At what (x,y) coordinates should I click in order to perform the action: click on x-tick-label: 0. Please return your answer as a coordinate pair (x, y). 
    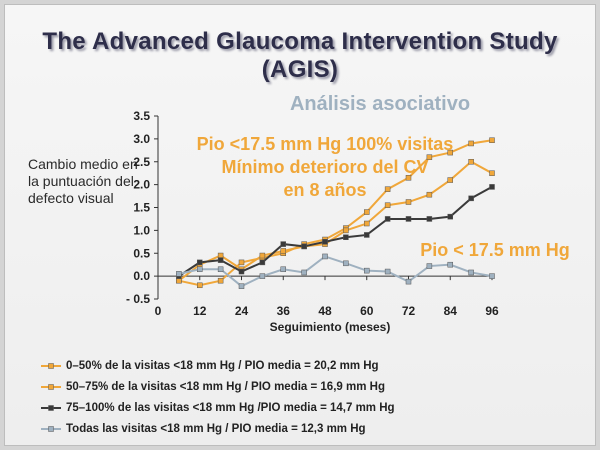
    Looking at the image, I should click on (158, 311).